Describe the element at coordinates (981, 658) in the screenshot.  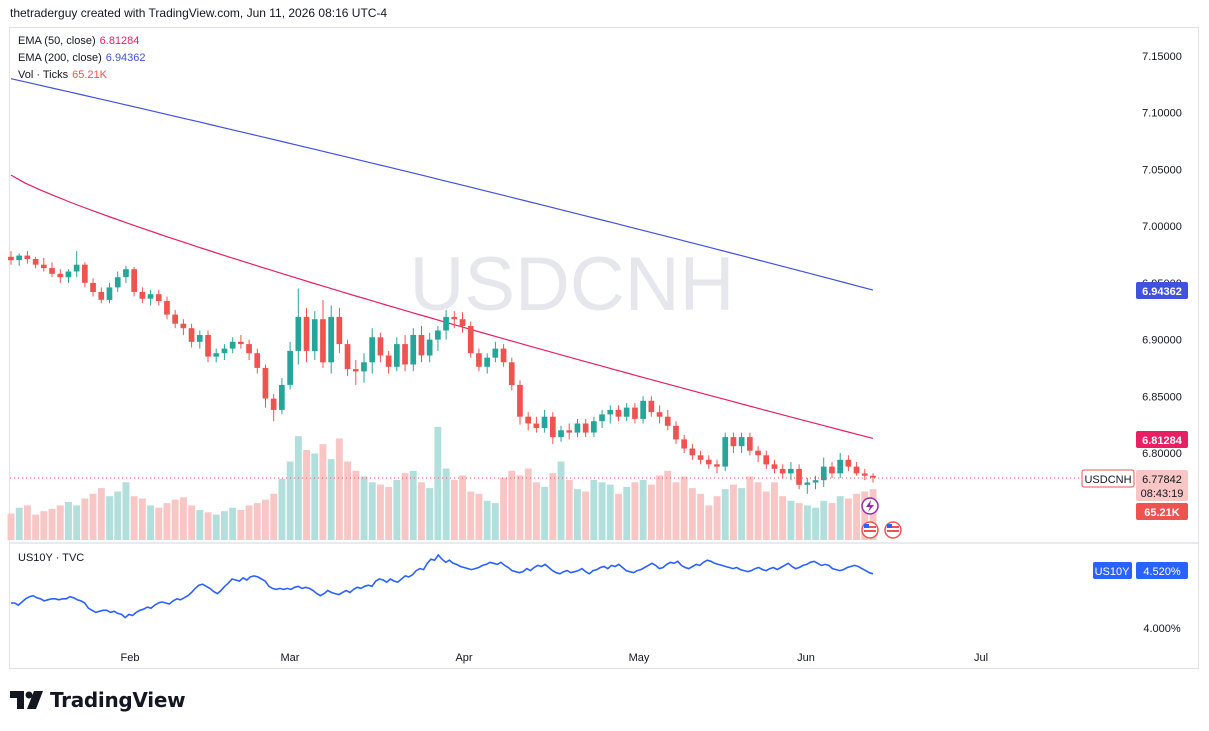
I see `time-tick-label: Jul` at that location.